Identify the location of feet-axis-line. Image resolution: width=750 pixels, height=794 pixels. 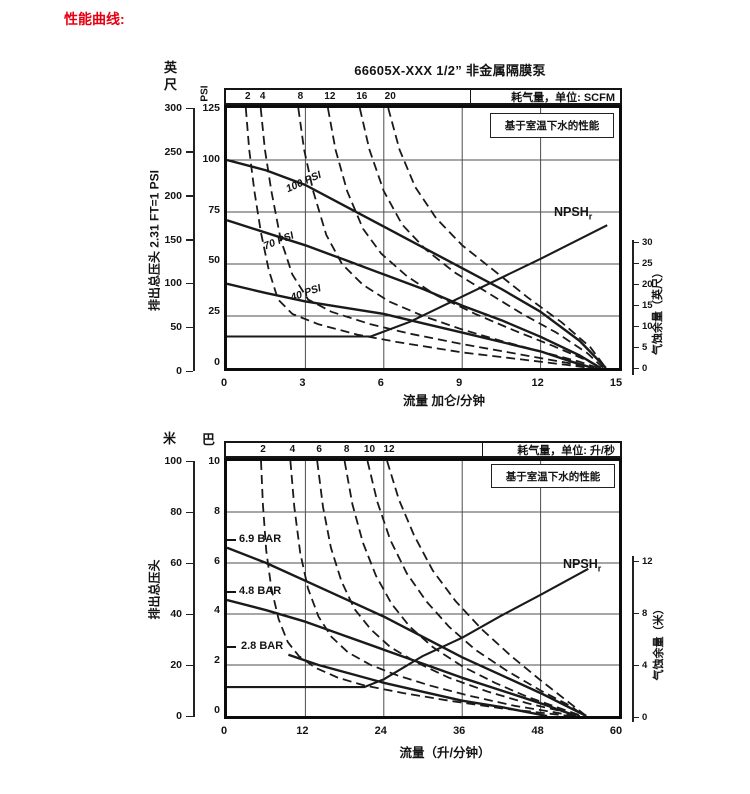
(194, 239).